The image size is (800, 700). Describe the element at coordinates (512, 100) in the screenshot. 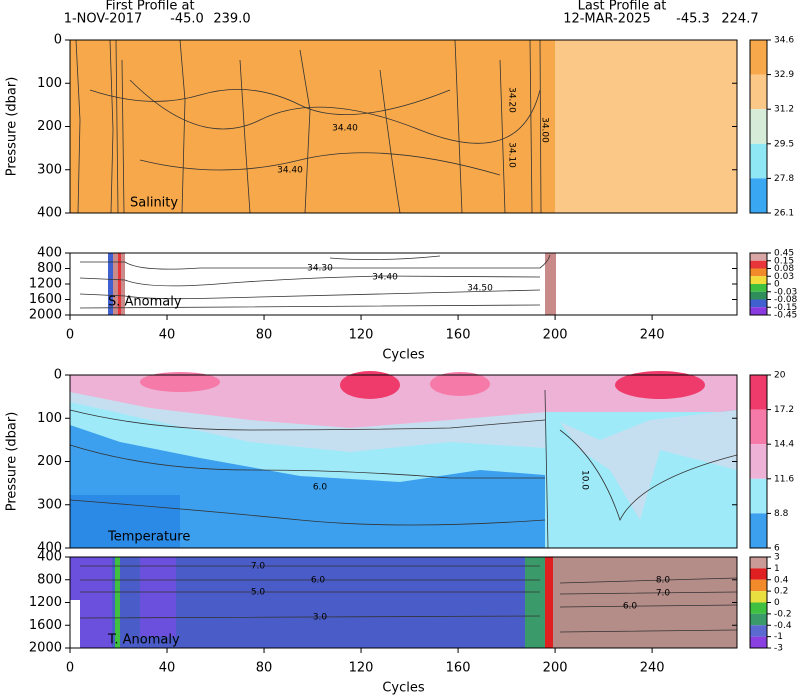

I see `contour-label: 34.20` at that location.